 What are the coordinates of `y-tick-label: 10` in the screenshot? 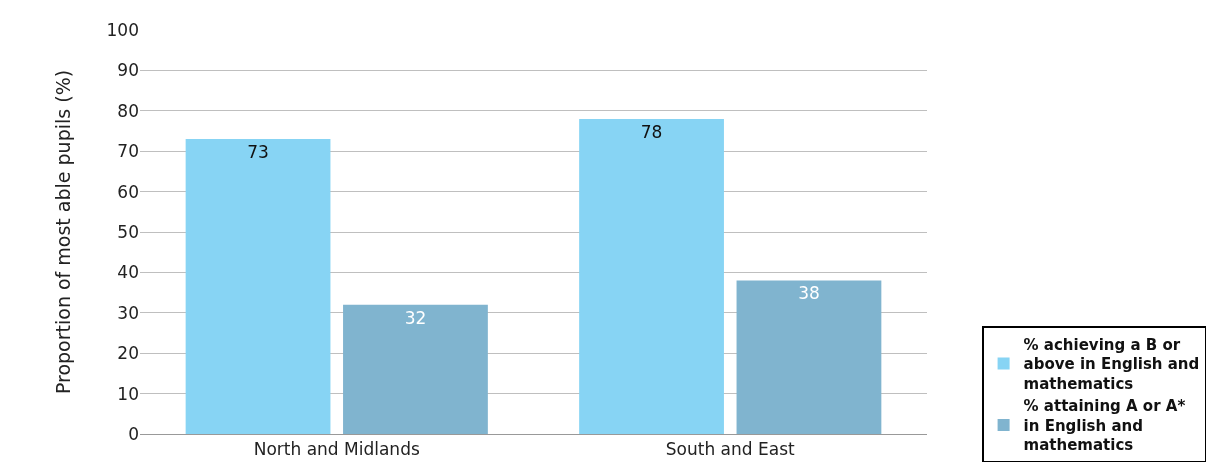 It's located at (128, 393).